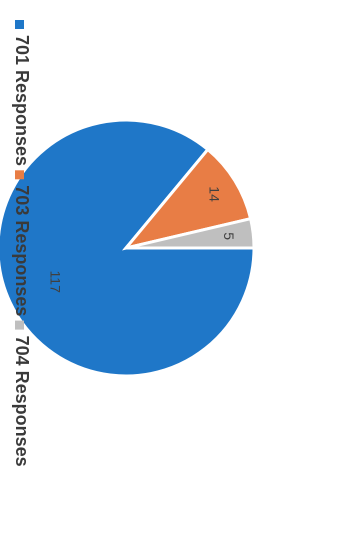  I want to click on pie-data-labels: 117 14 5, so click(142, 239).